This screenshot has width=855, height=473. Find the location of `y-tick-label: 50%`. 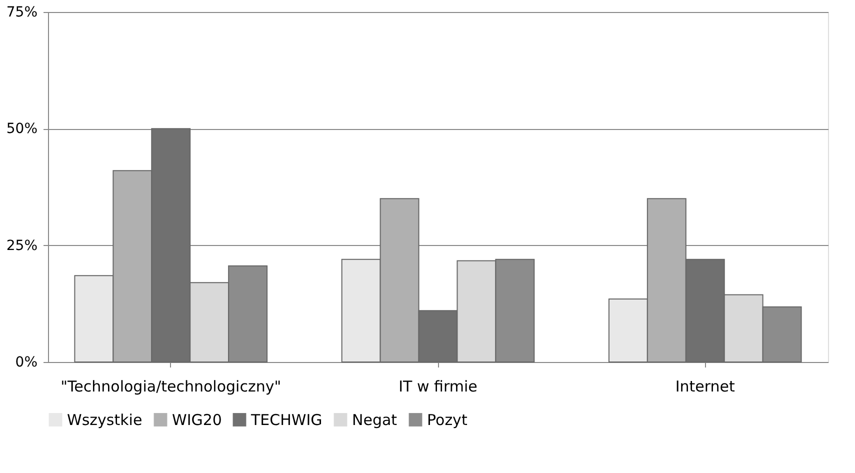

y-tick-label: 50% is located at coordinates (22, 129).